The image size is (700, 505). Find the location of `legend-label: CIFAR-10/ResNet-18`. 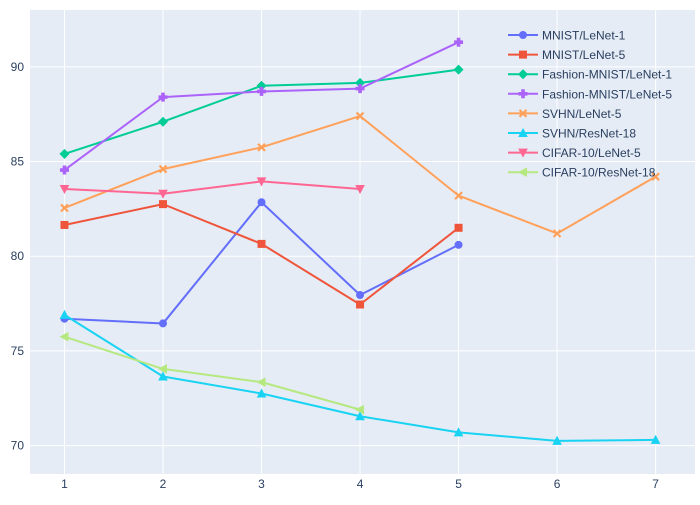

legend-label: CIFAR-10/ResNet-18 is located at coordinates (599, 173).